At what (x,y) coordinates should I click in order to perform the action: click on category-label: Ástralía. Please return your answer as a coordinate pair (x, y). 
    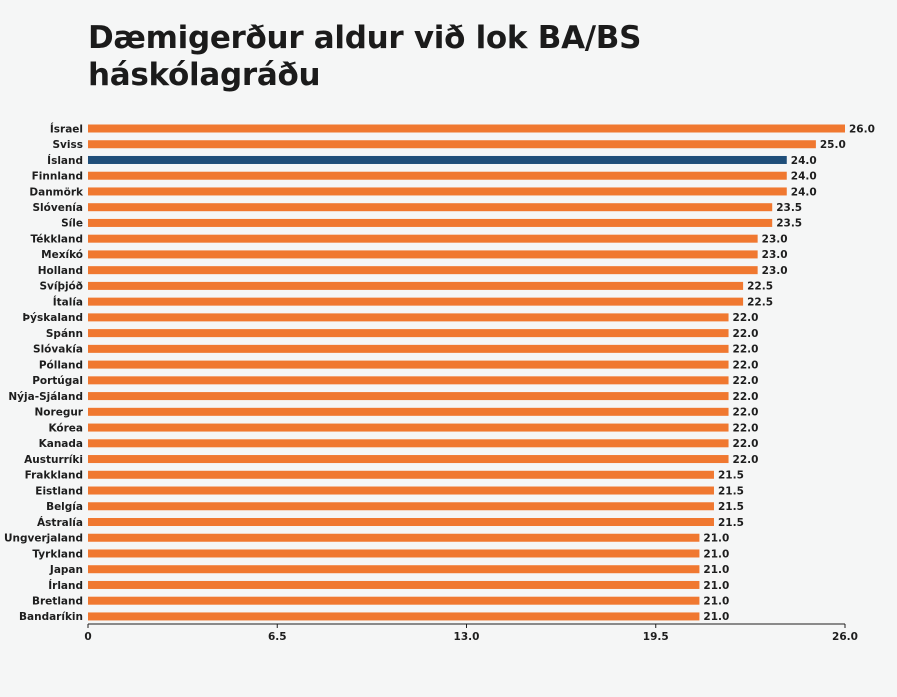
    Looking at the image, I should click on (60, 522).